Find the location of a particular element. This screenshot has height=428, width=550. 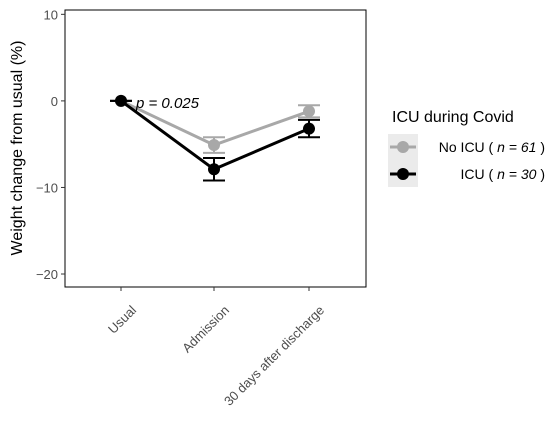

p-value-annotation: p = 0.025 is located at coordinates (167, 103).